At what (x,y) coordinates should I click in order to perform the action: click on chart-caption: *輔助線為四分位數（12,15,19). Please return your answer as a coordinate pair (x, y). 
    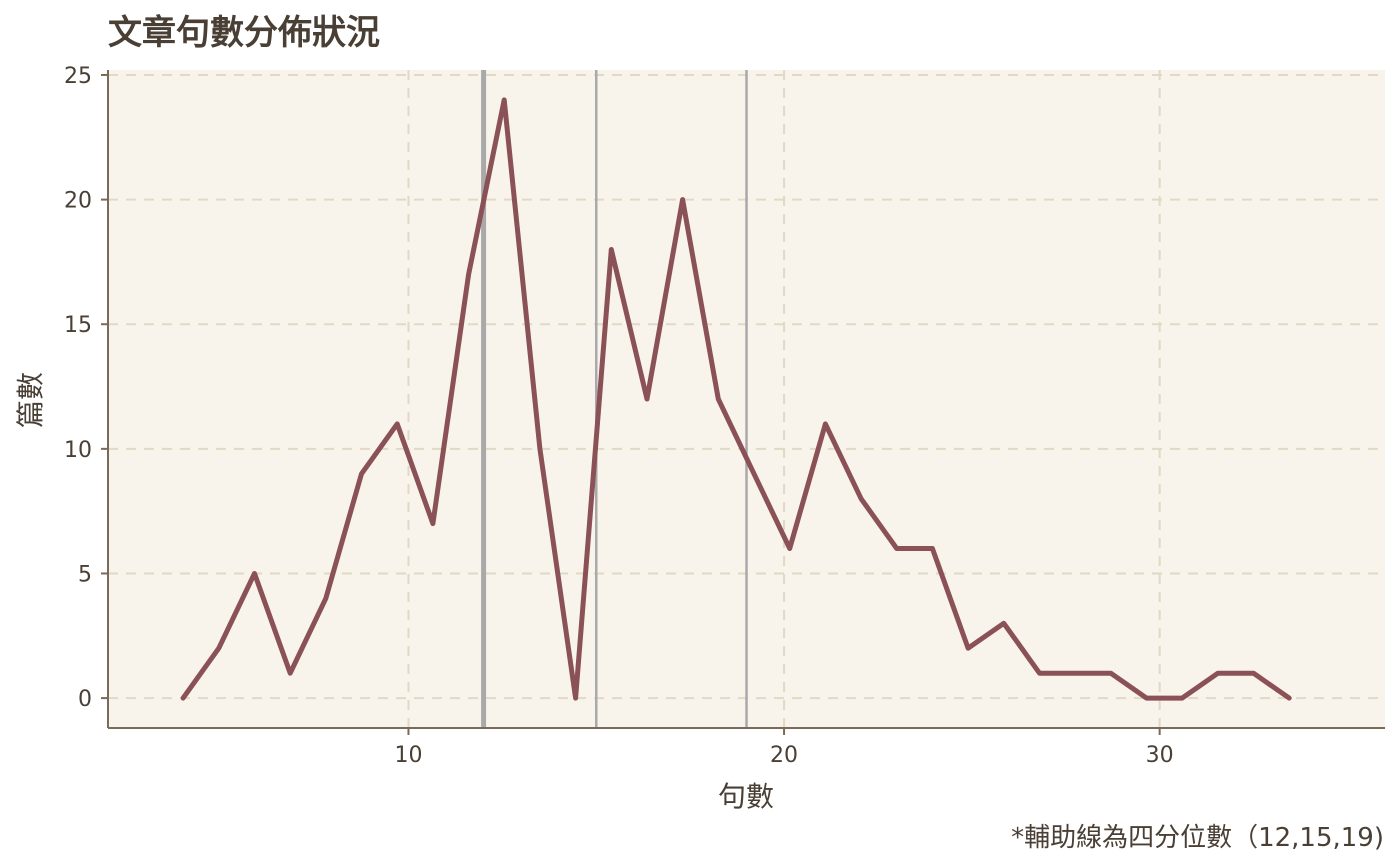
    Looking at the image, I should click on (1197, 838).